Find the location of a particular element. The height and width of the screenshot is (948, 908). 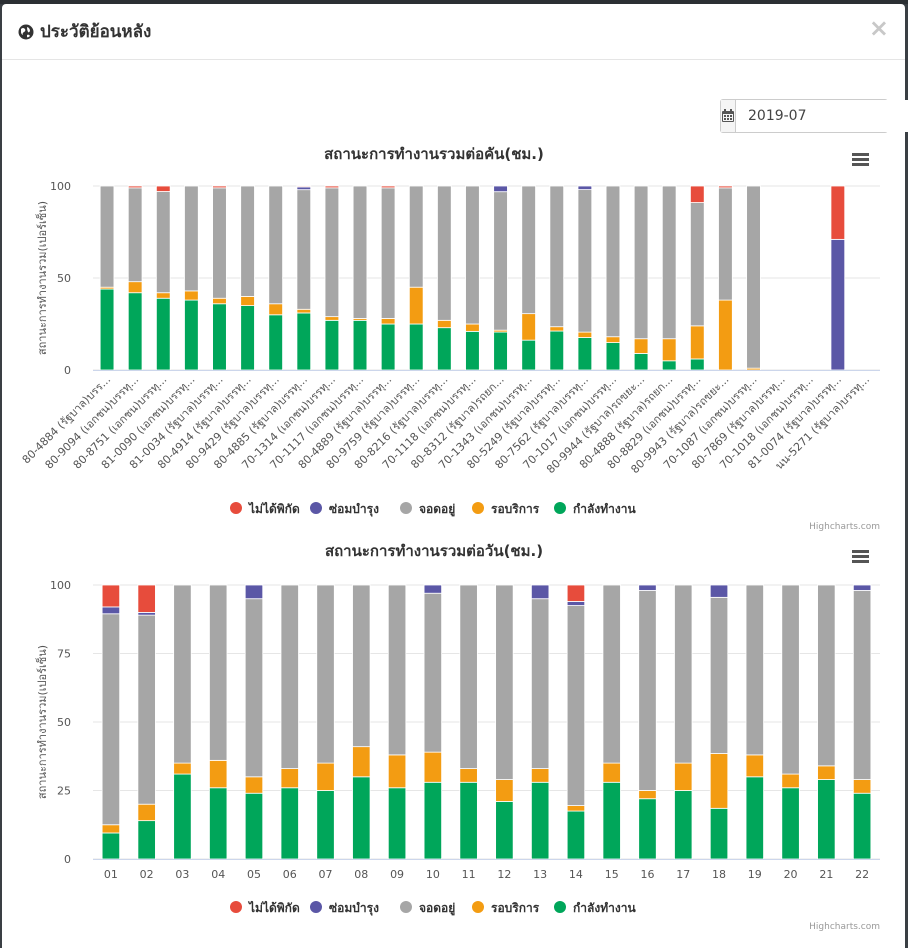

legend-label: ซ่อมบำรุง is located at coordinates (354, 509).